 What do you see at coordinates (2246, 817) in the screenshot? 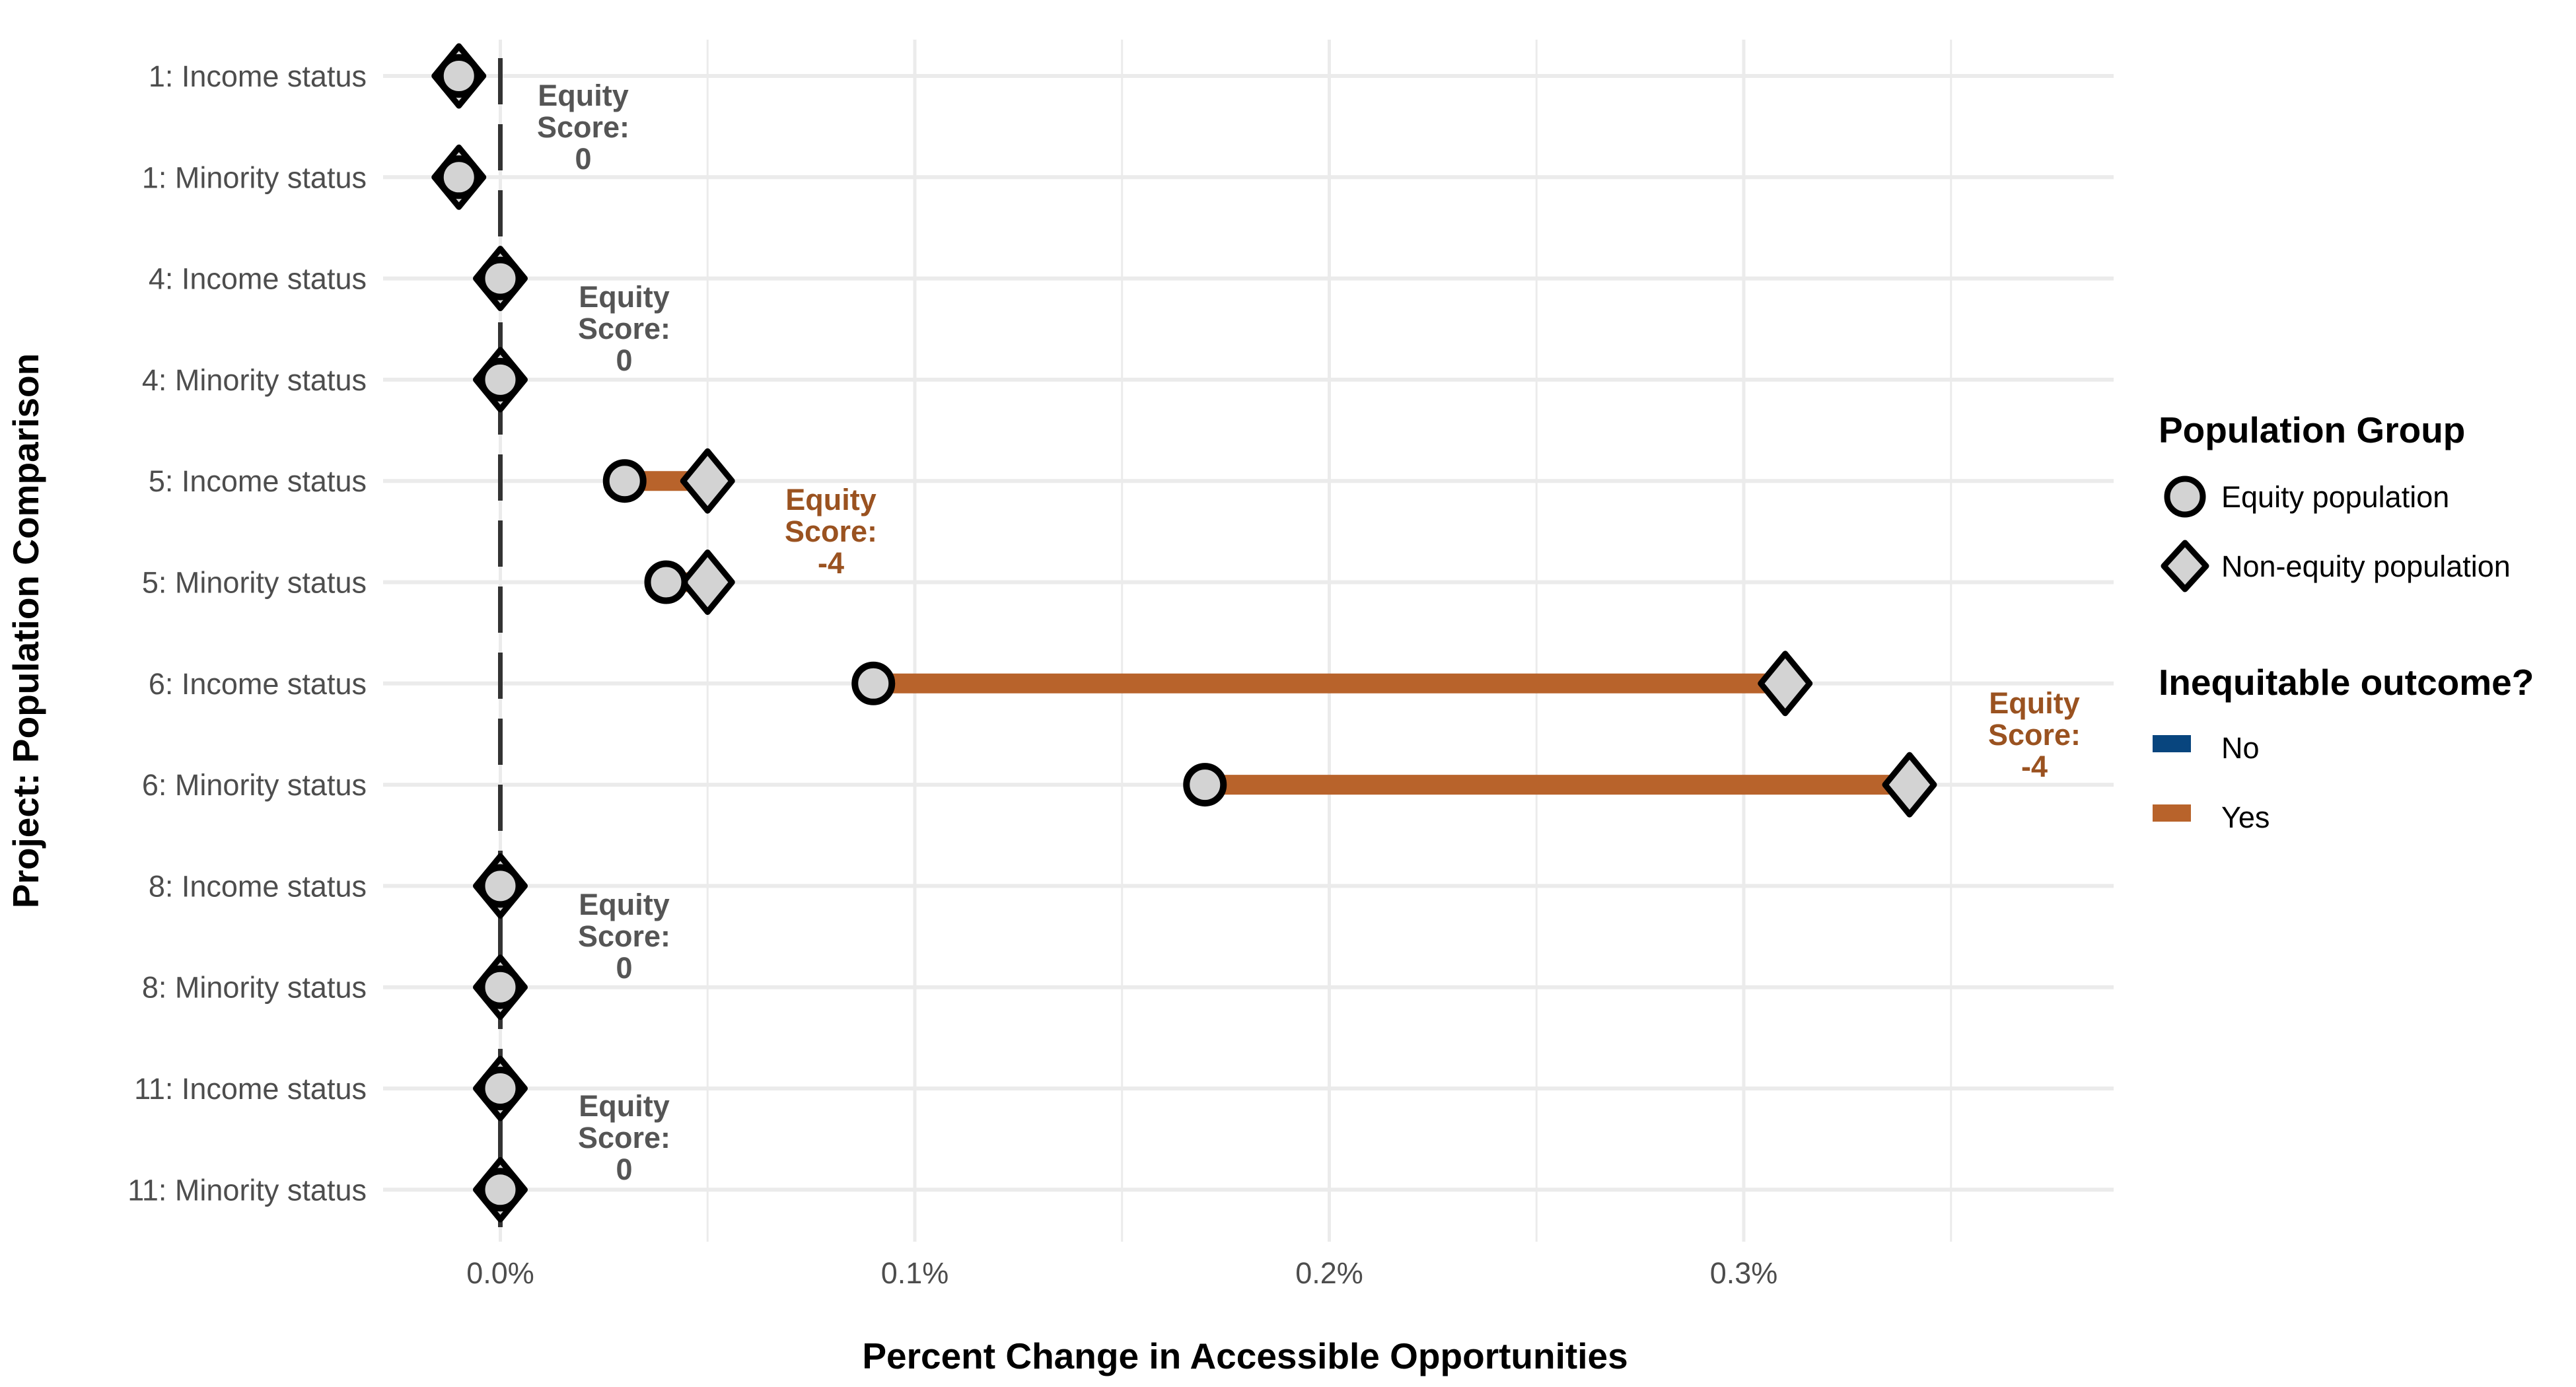
I see `legend-label: Yes` at bounding box center [2246, 817].